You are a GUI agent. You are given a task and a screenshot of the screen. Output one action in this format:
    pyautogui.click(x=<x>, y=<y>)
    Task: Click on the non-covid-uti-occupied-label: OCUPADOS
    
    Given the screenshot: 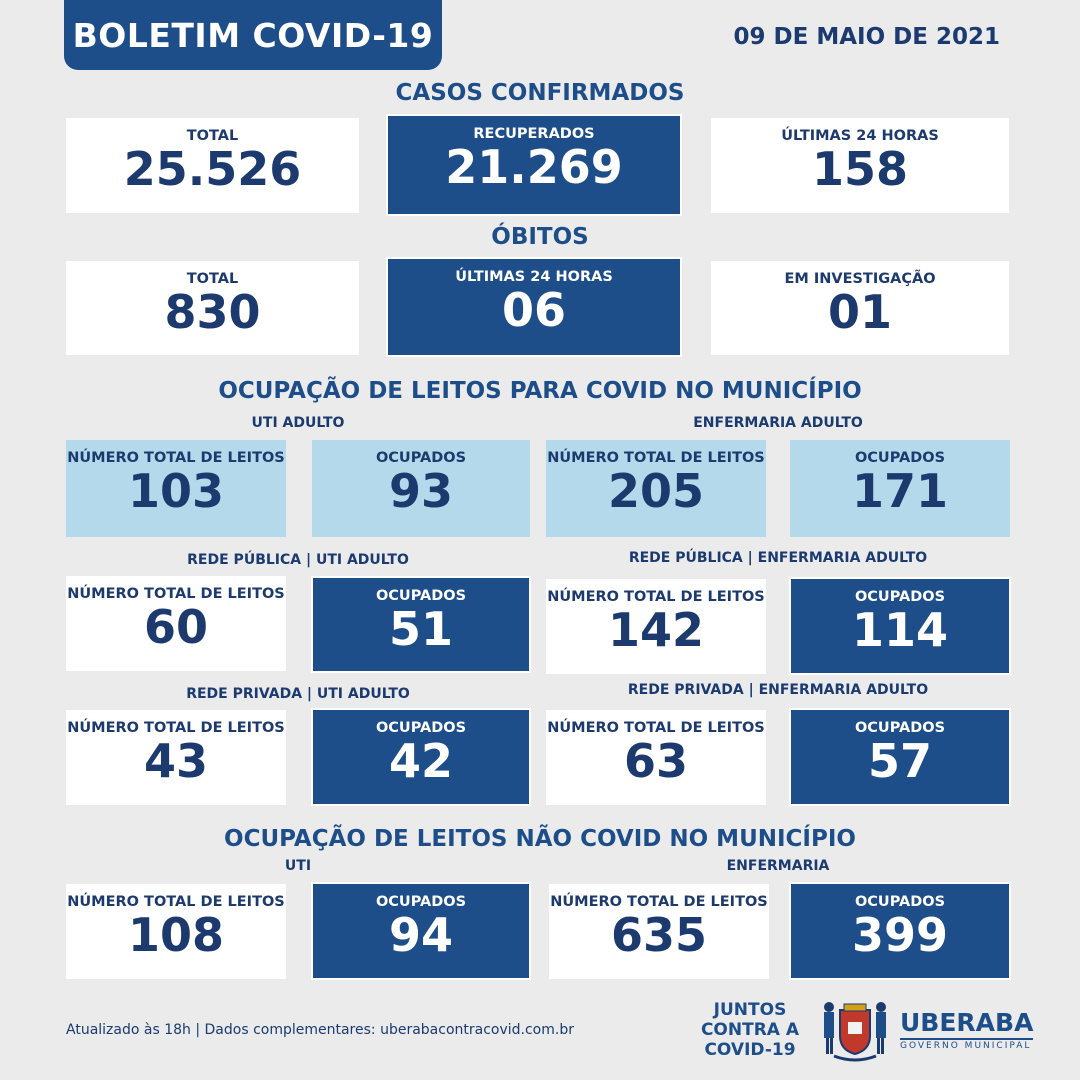 What is the action you would take?
    pyautogui.click(x=421, y=902)
    